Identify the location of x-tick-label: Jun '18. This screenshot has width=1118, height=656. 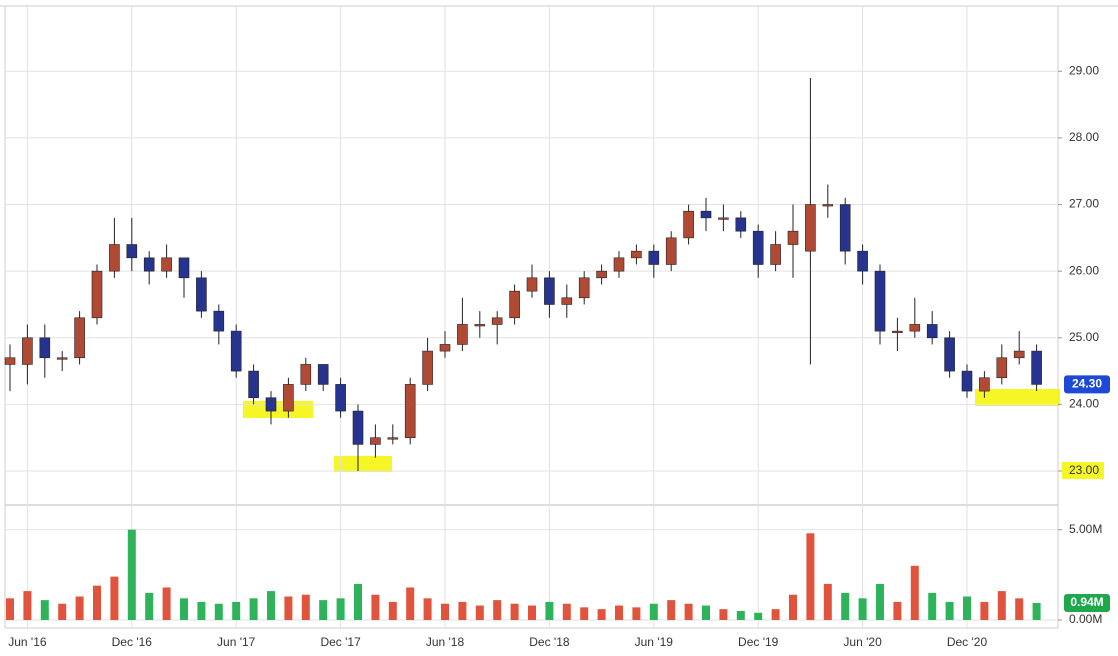
(445, 642).